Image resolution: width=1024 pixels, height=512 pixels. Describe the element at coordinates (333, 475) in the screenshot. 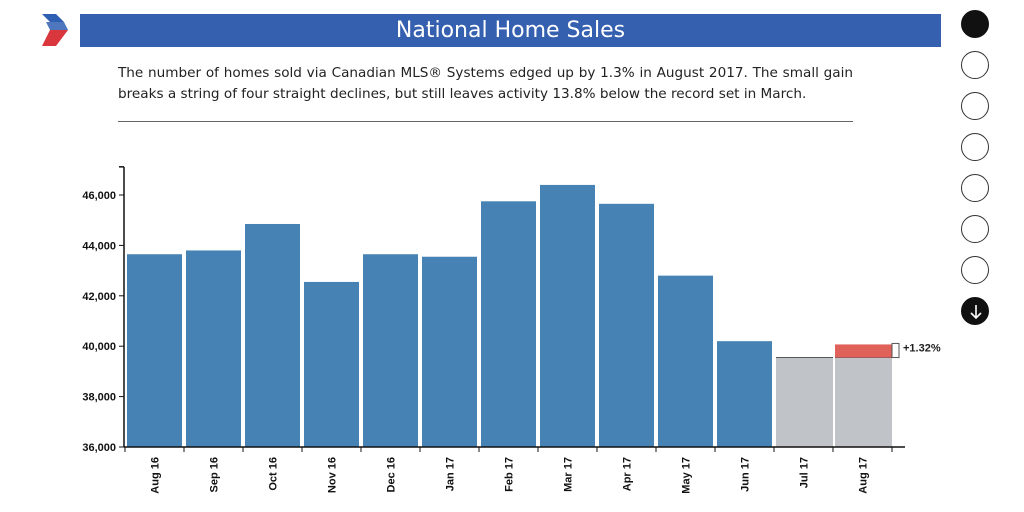

I see `x-tick-label: Nov 16` at that location.